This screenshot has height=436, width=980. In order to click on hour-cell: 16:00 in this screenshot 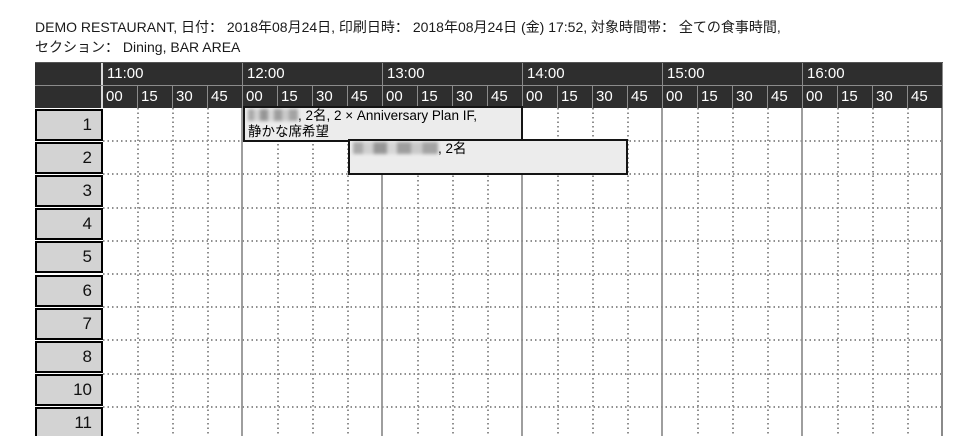, I will do `click(873, 74)`.